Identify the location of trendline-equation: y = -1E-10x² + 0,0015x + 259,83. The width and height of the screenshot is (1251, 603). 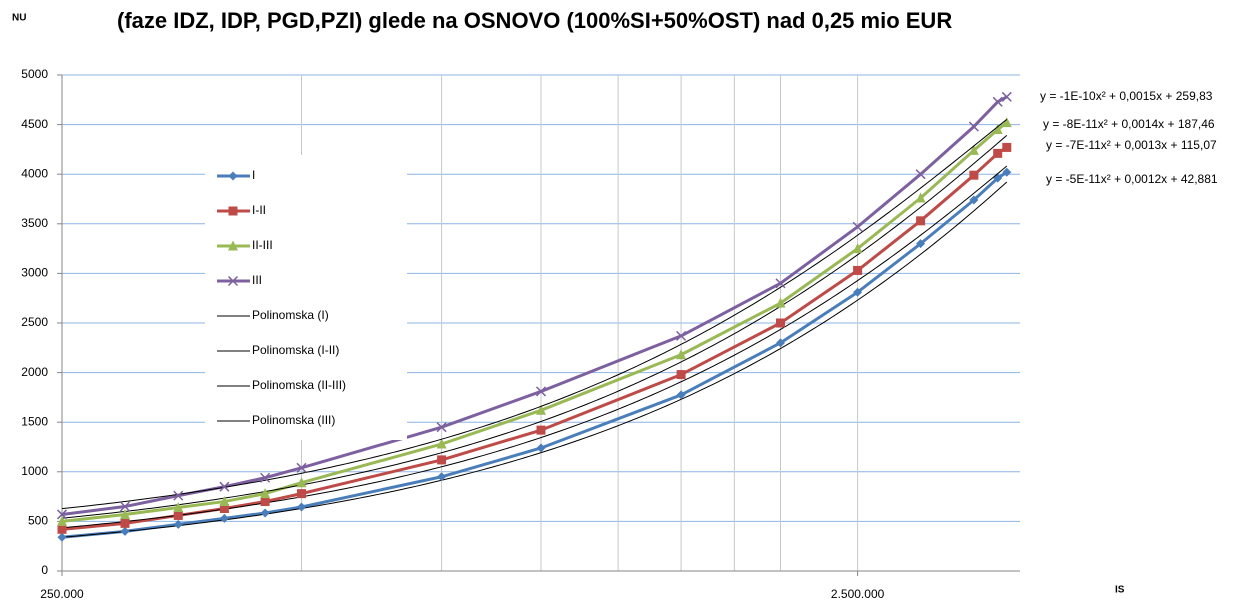
(1126, 96).